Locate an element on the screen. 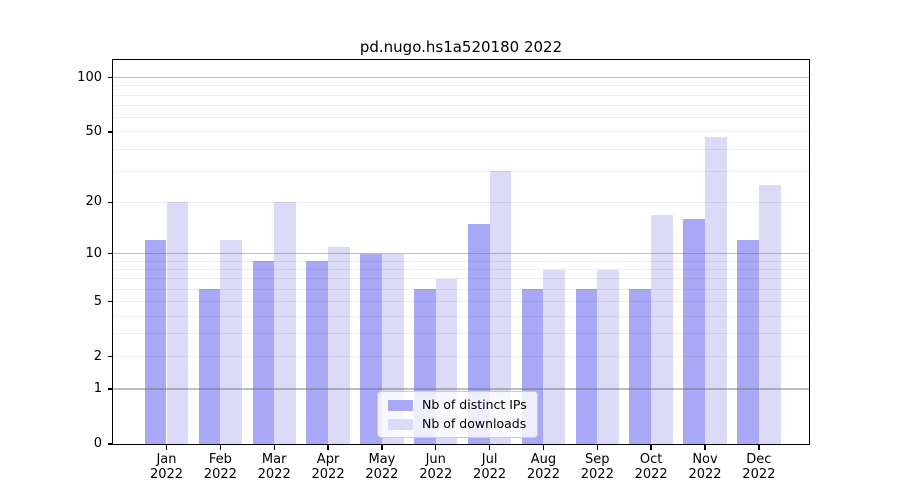 The image size is (900, 500). x-tick-dec is located at coordinates (759, 447).